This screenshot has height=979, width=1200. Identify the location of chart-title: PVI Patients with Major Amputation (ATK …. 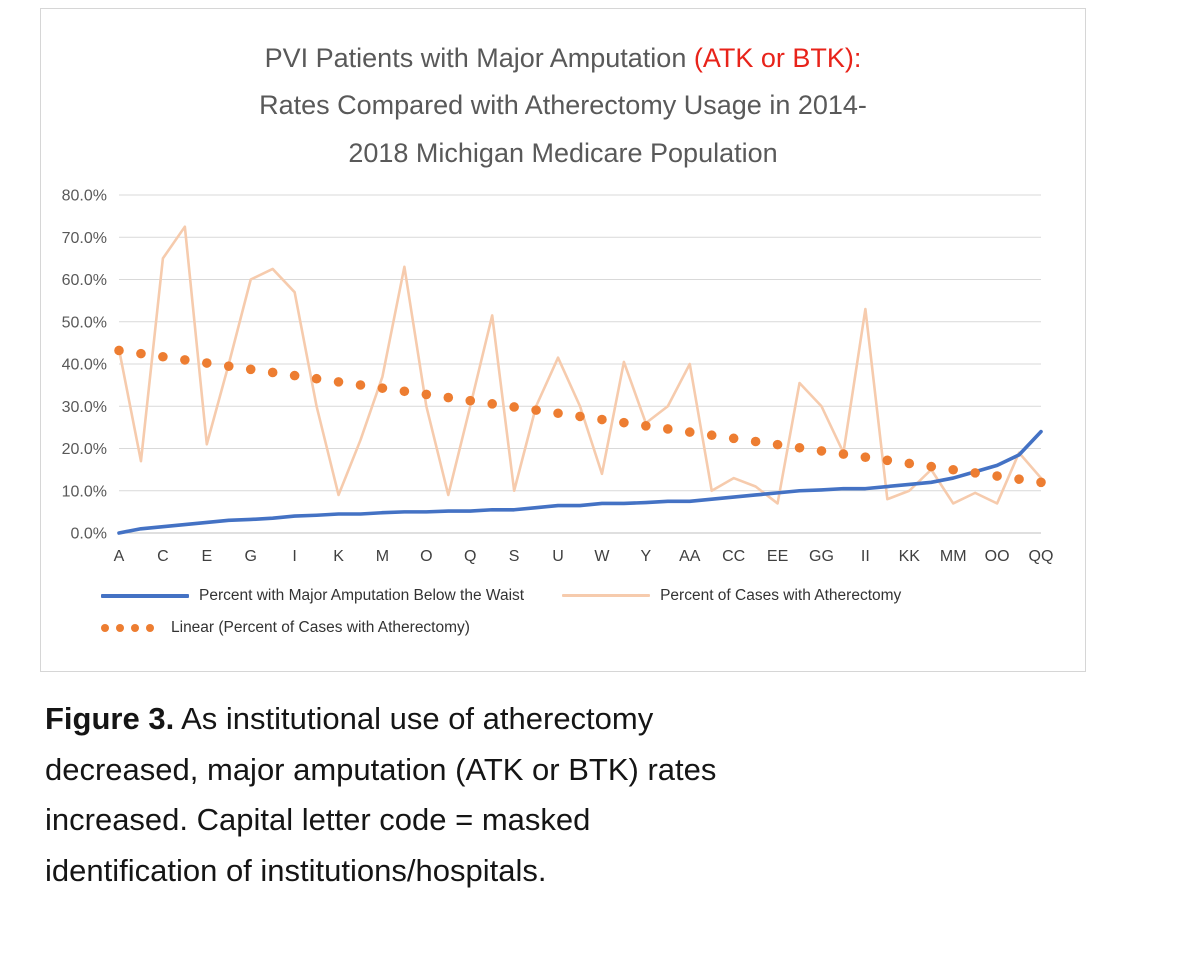
(563, 106).